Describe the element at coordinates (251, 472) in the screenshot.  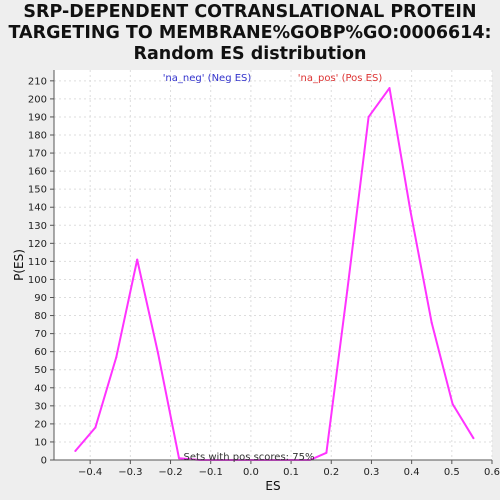
I see `x-tick-label: 0.0` at that location.